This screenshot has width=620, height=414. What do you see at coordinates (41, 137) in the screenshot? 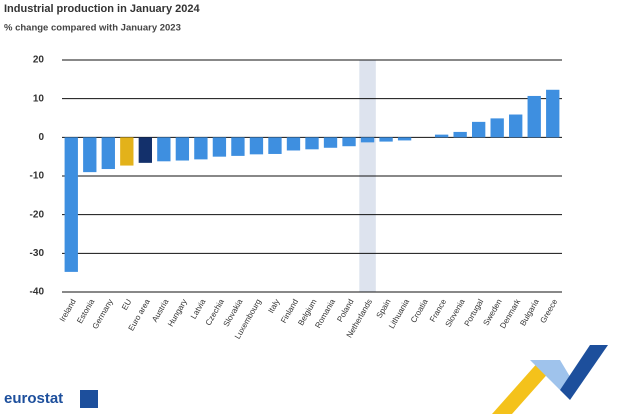
I see `y-tick-label: 0` at bounding box center [41, 137].